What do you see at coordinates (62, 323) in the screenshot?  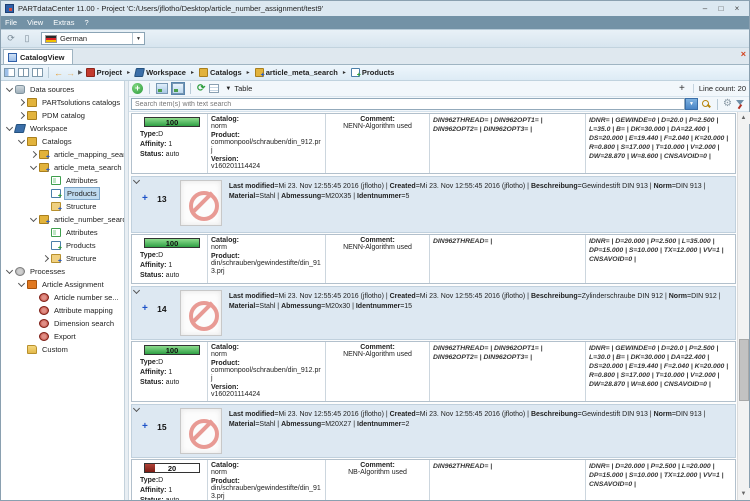 I see `tree-item-dimension-search: Dimension search` at bounding box center [62, 323].